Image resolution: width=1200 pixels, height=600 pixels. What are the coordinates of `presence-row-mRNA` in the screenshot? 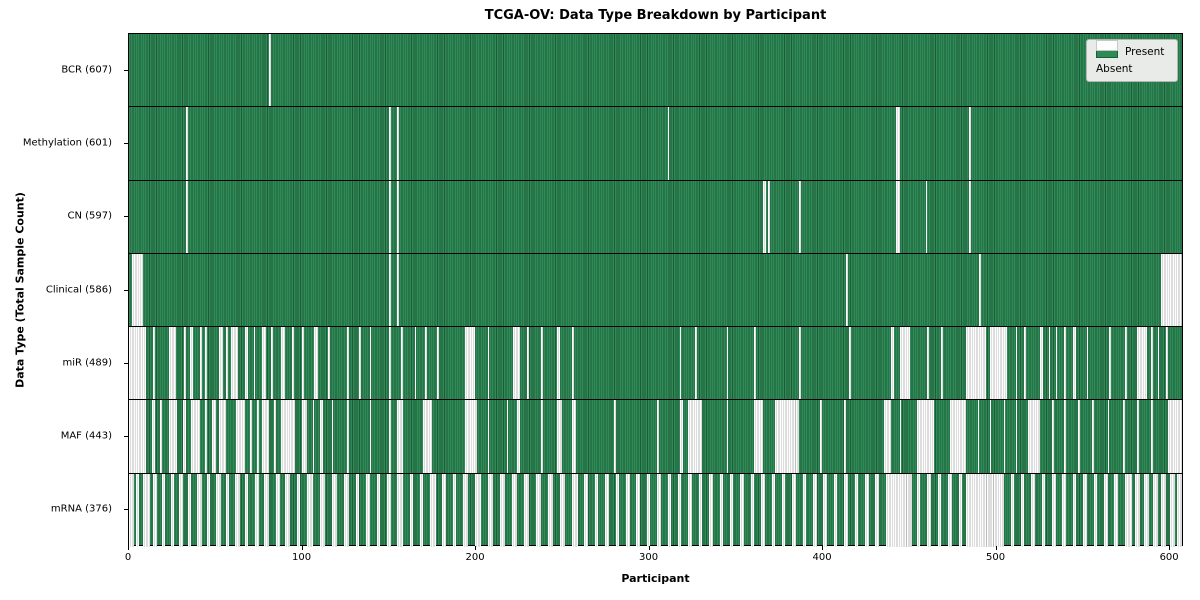 It's located at (655, 510).